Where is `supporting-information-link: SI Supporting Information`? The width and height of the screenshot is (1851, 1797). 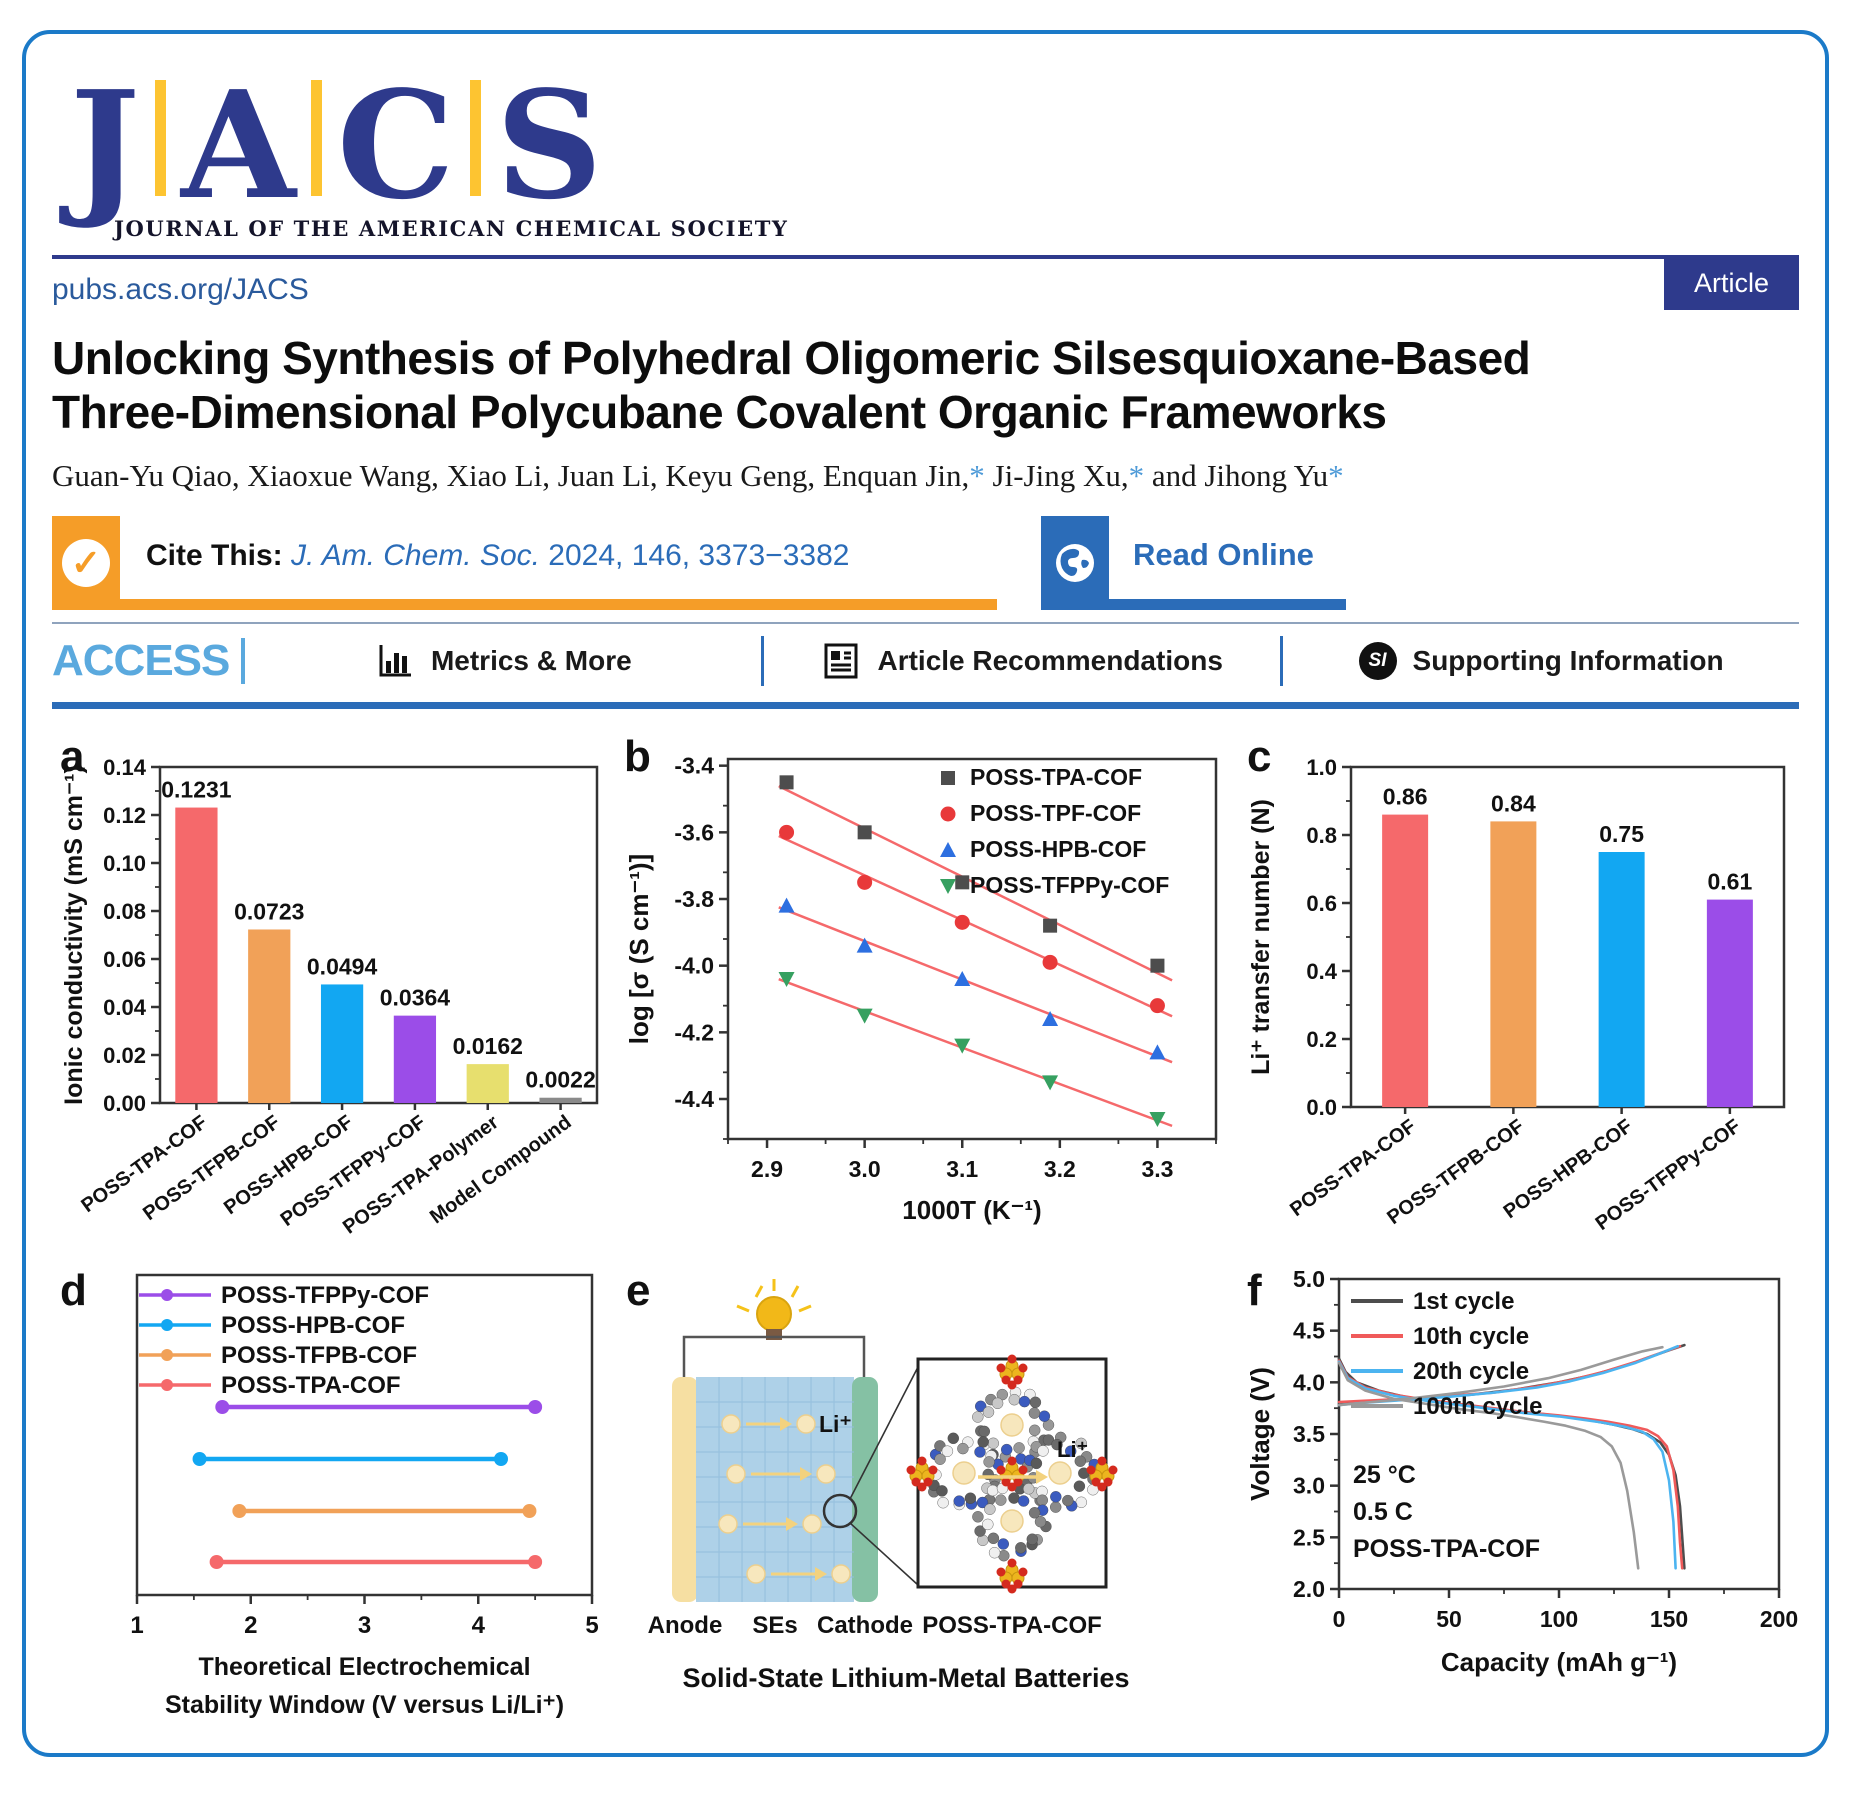
supporting-information-link: SI Supporting Information is located at coordinates (1541, 660).